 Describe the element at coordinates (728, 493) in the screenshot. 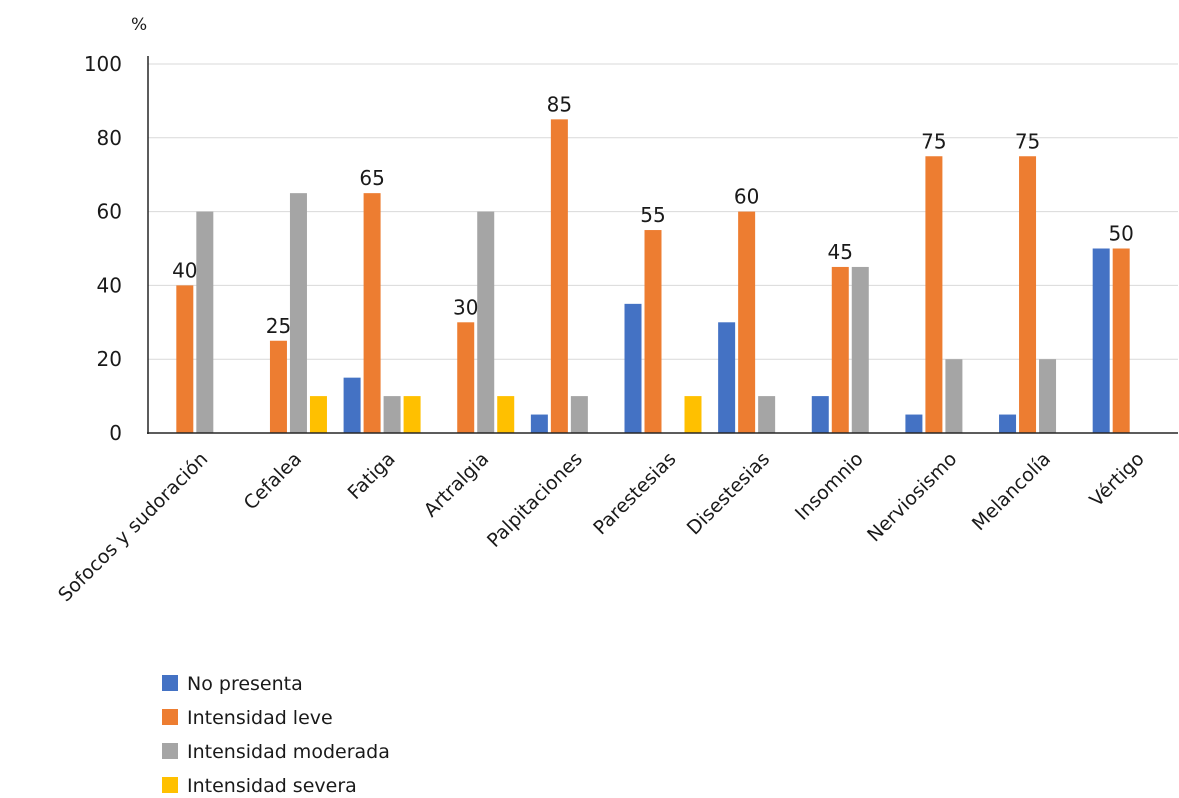

I see `x-category-label: Disestesias` at that location.